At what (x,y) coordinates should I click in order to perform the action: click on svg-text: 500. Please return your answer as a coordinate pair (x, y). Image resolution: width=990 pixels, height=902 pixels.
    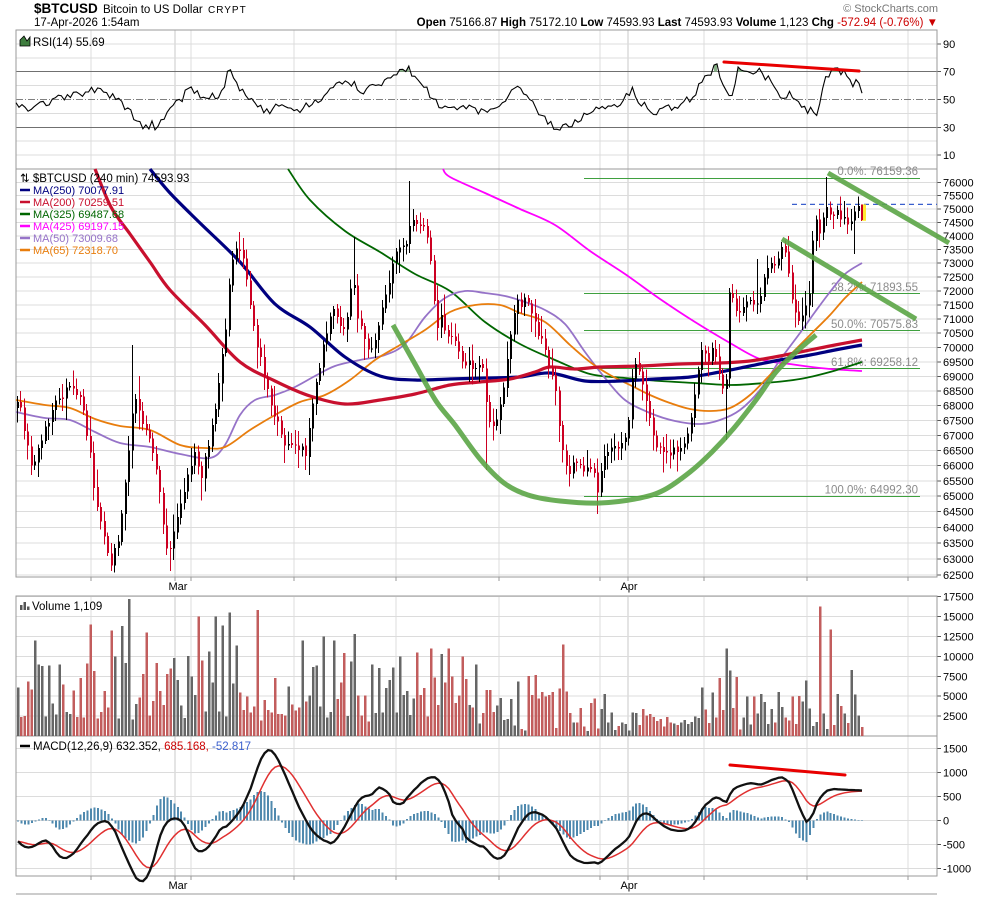
    Looking at the image, I should click on (952, 798).